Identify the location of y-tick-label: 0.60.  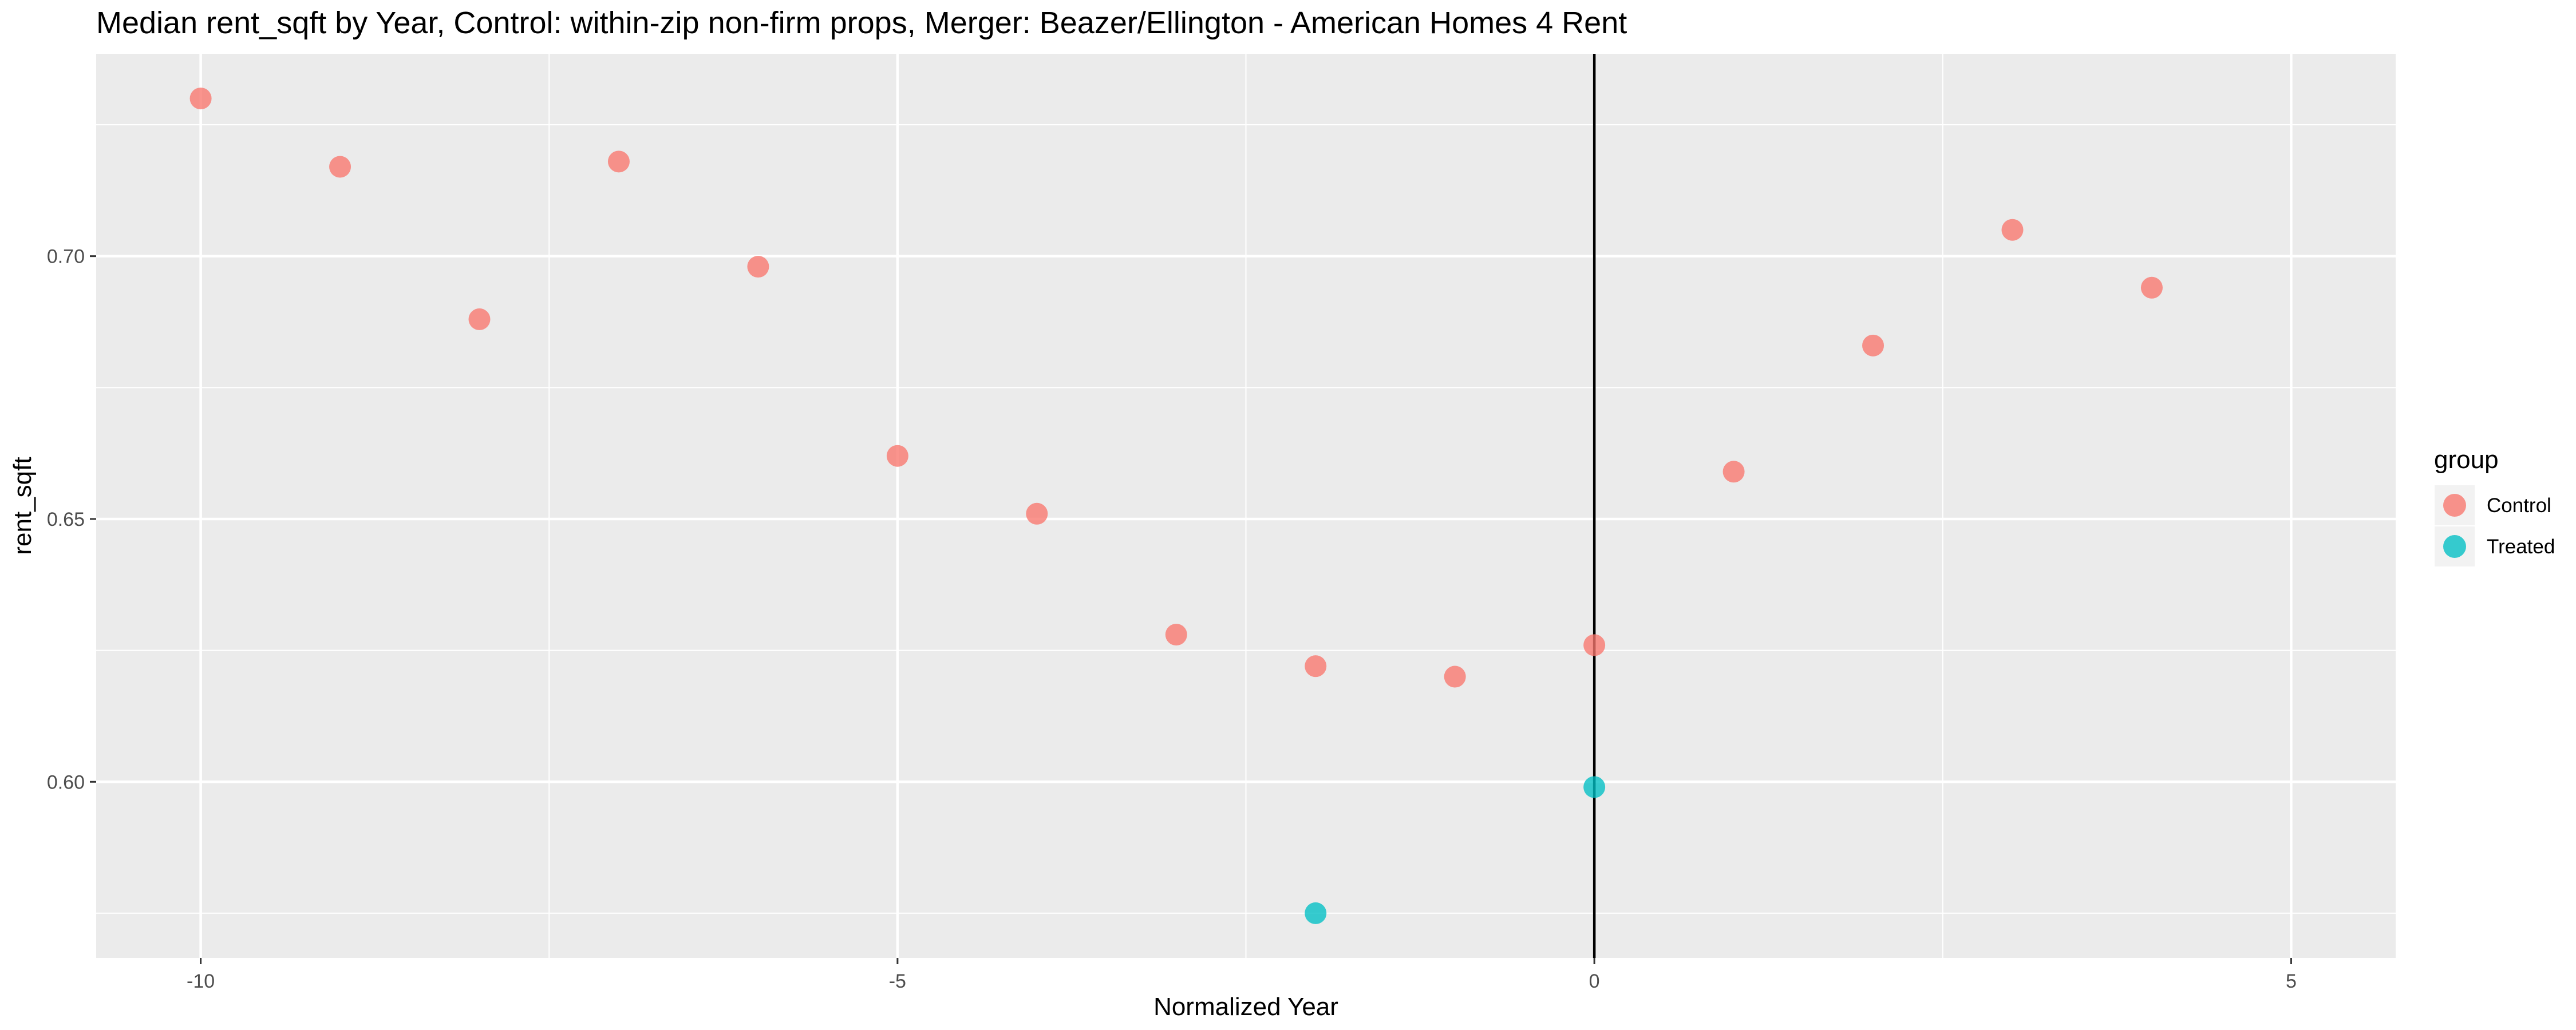
(66, 782).